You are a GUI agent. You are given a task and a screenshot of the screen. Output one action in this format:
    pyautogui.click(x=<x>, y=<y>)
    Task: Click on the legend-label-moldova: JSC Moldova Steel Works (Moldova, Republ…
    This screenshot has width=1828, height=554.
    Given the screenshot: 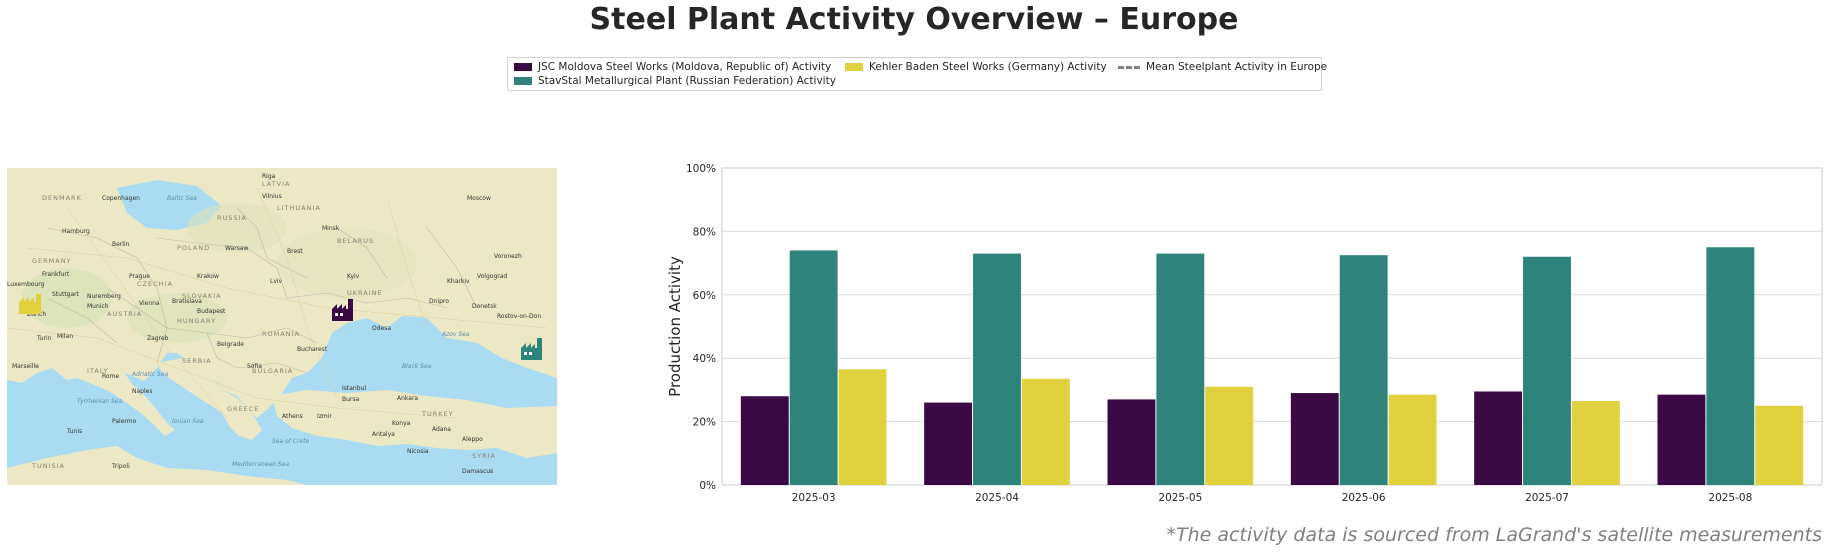 What is the action you would take?
    pyautogui.click(x=685, y=67)
    